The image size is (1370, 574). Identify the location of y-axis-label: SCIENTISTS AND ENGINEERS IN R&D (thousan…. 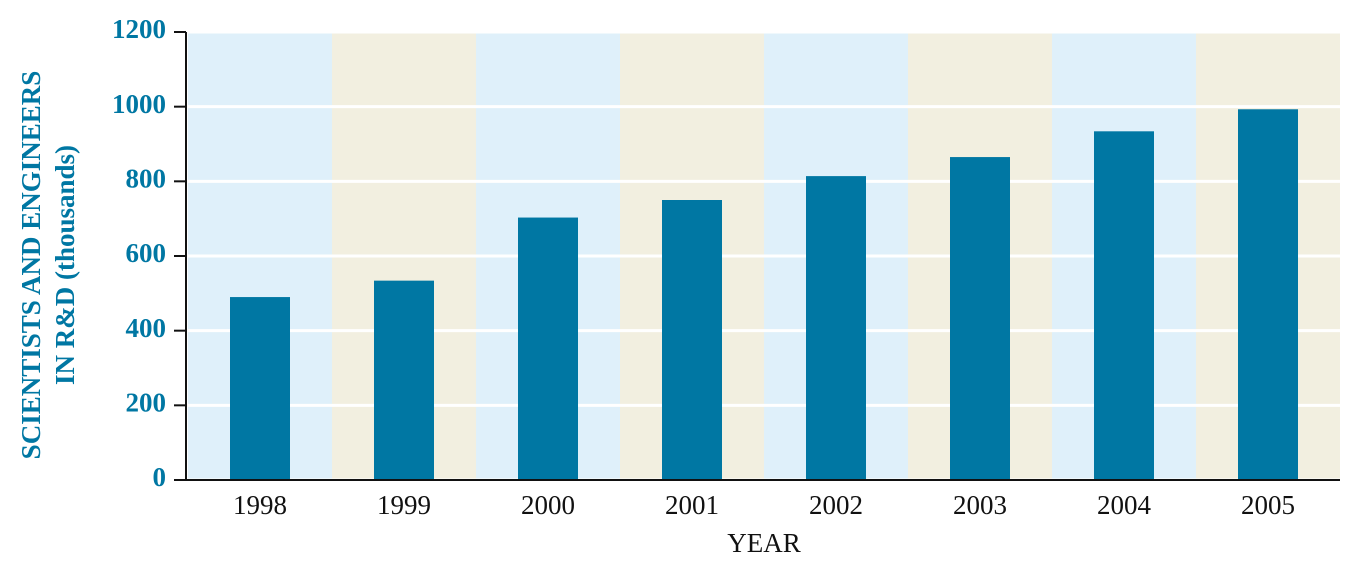
(48, 265).